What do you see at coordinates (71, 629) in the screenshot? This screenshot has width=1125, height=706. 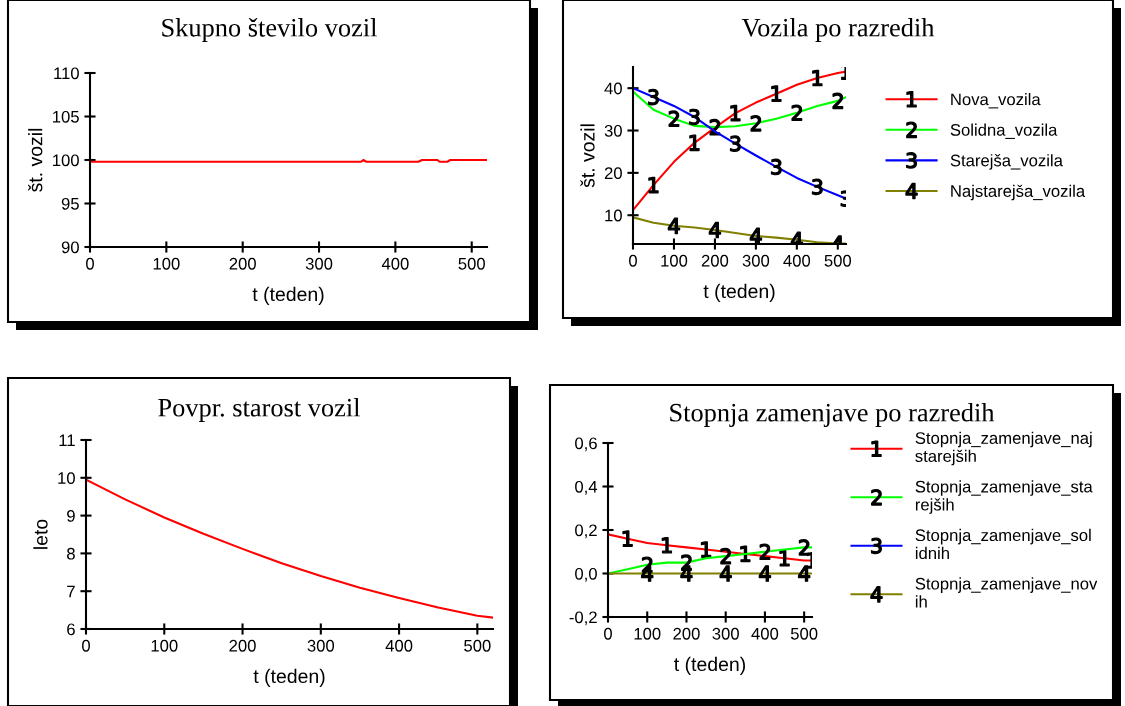 I see `y-tick-label: 6` at bounding box center [71, 629].